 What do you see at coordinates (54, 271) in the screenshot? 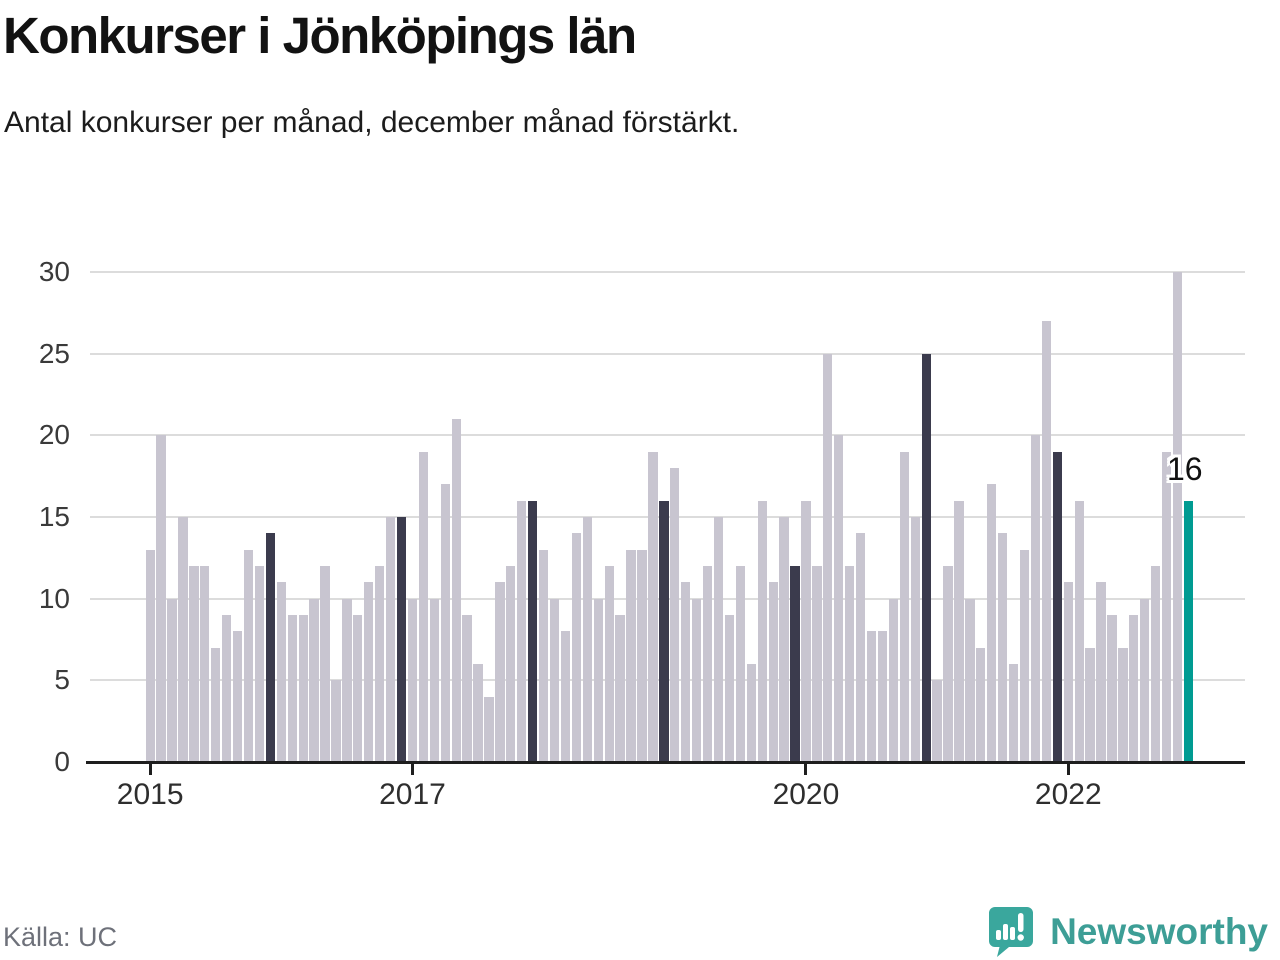
I see `y-axis-label: 30` at bounding box center [54, 271].